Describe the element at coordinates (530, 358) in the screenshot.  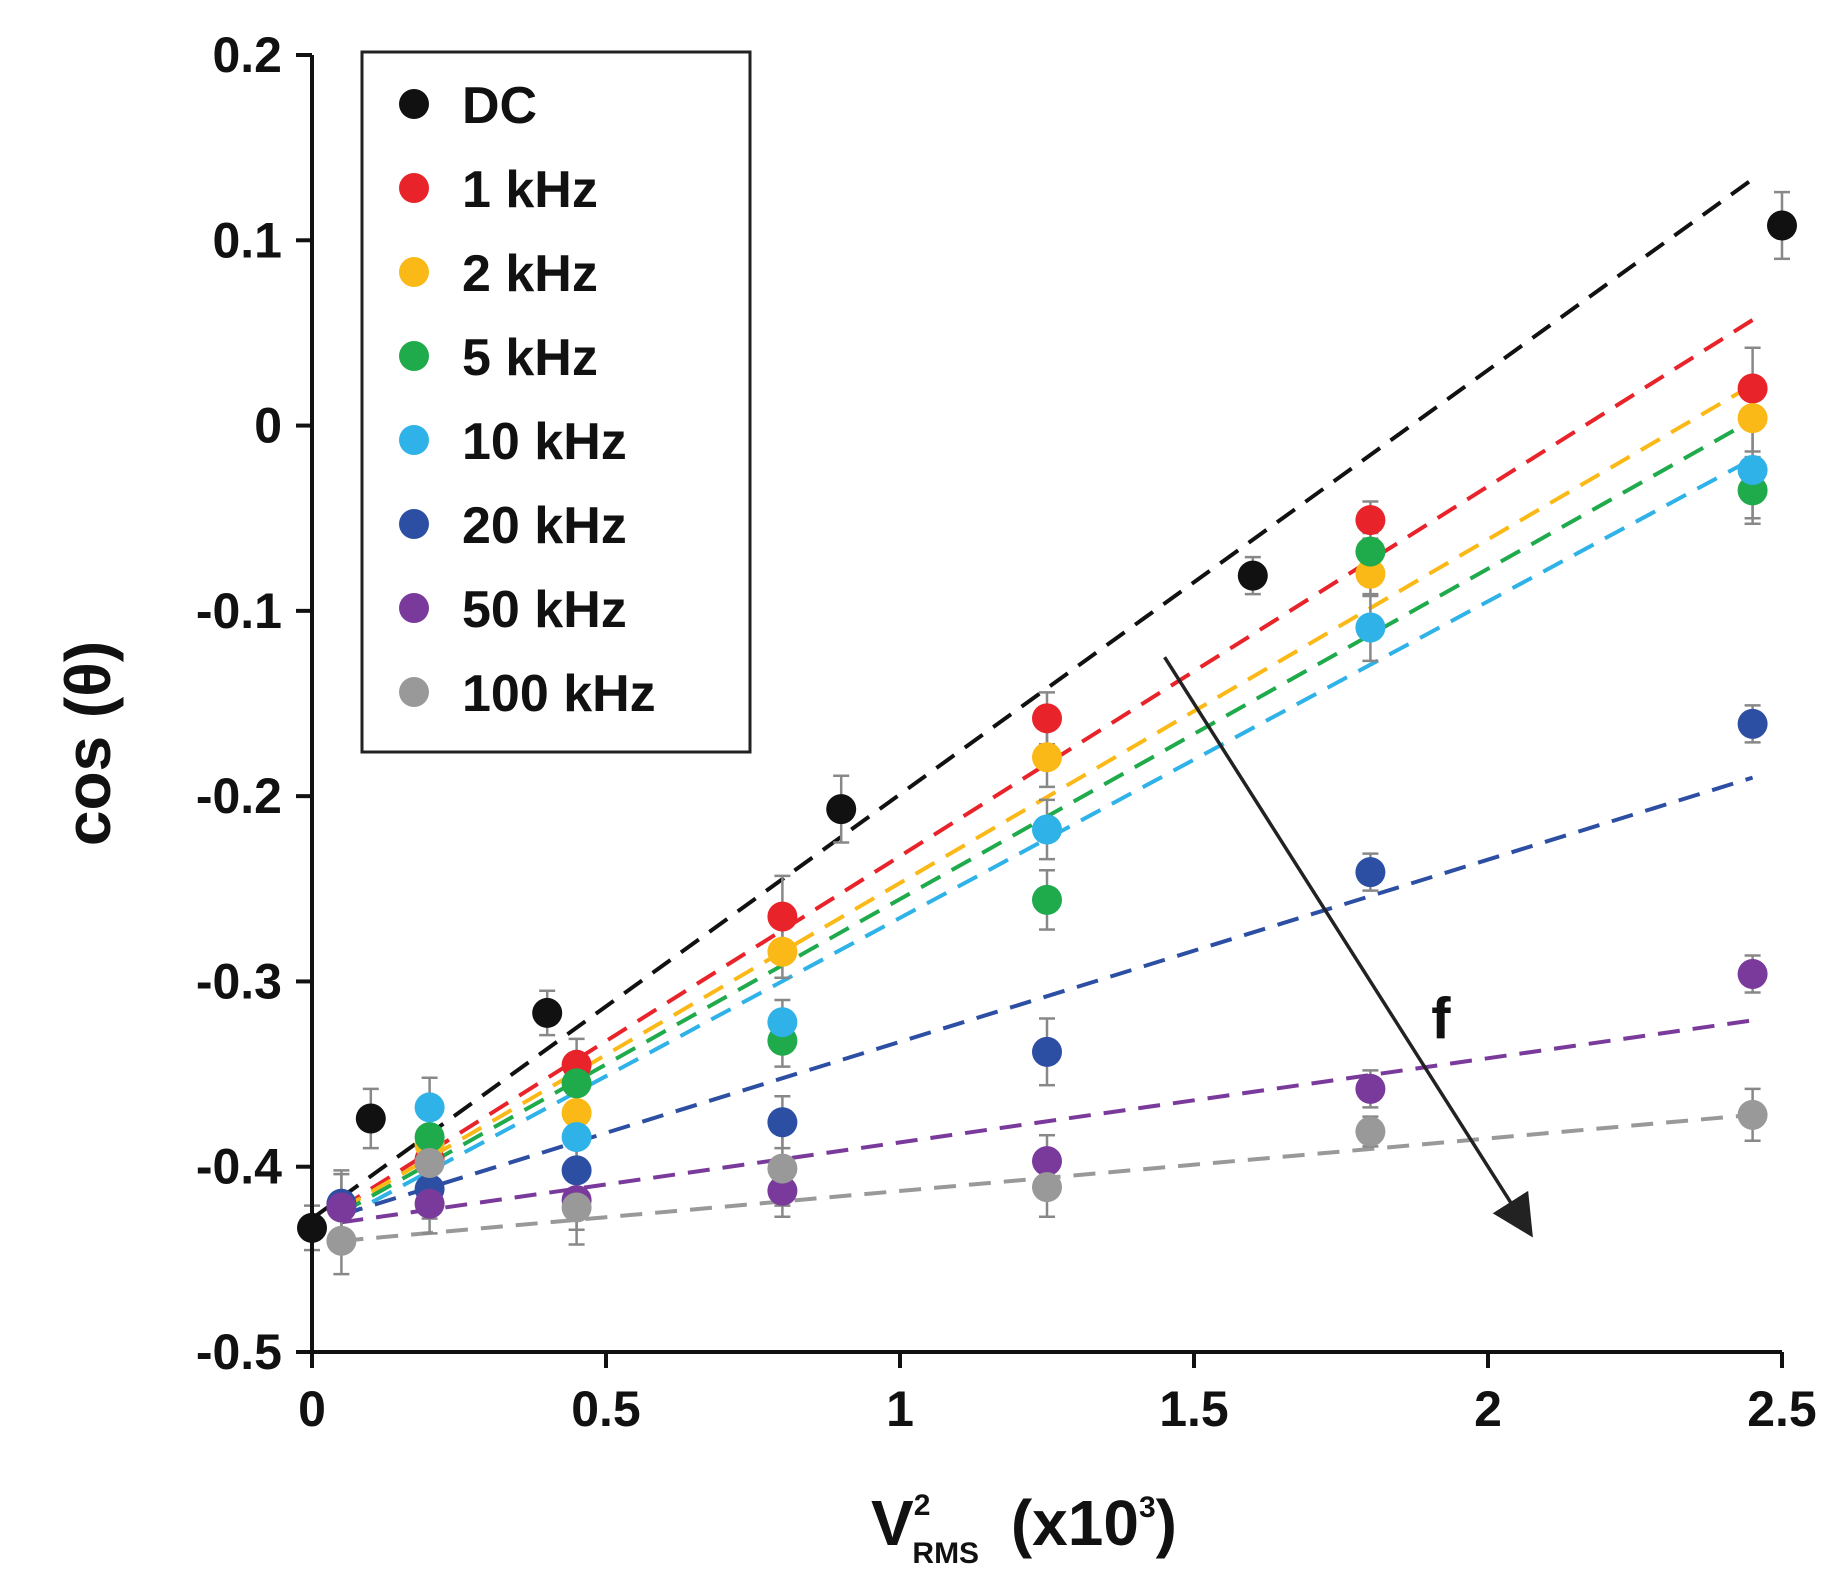
I see `legend-label: 5 kHz` at that location.